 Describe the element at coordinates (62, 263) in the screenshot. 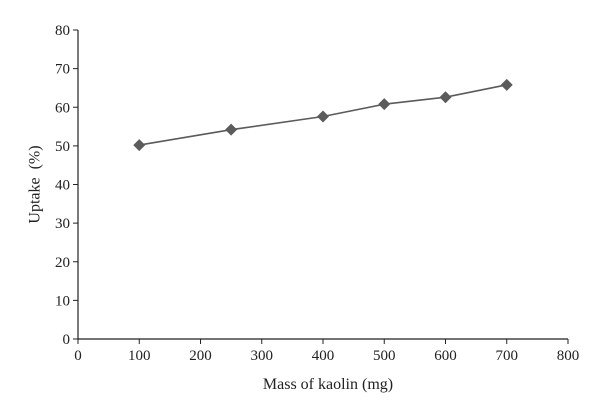

I see `y-tick-label: 20` at that location.